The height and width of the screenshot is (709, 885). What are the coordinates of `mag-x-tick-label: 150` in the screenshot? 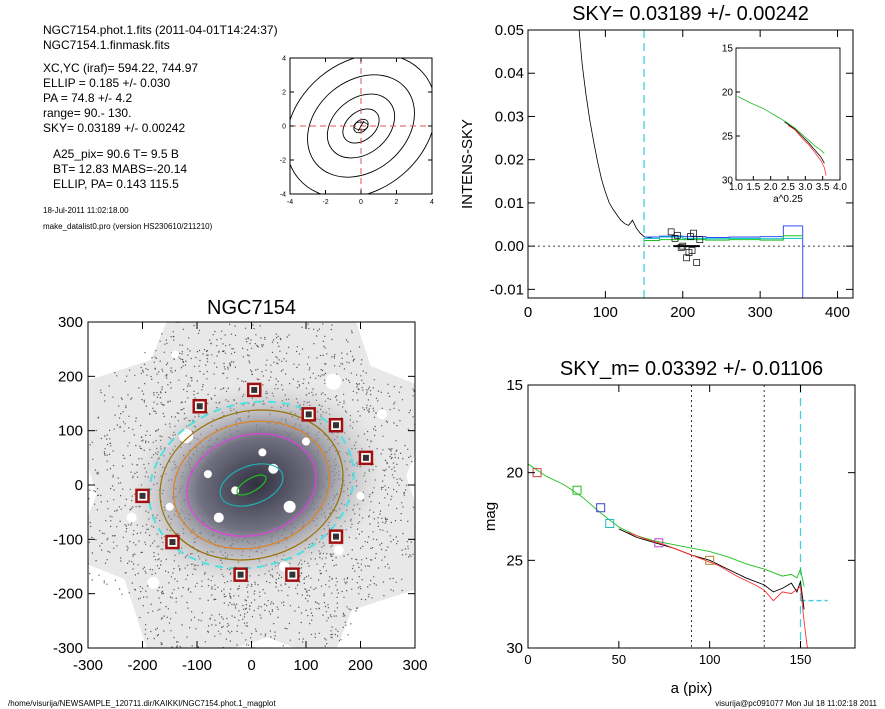 It's located at (801, 659).